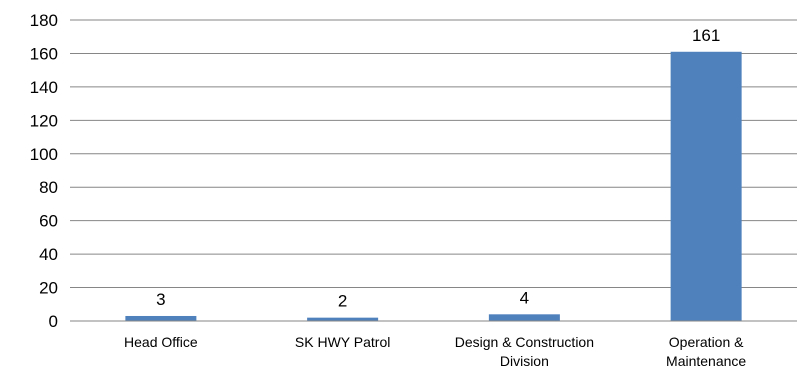 The height and width of the screenshot is (369, 801). I want to click on y-tick-label: 120, so click(44, 120).